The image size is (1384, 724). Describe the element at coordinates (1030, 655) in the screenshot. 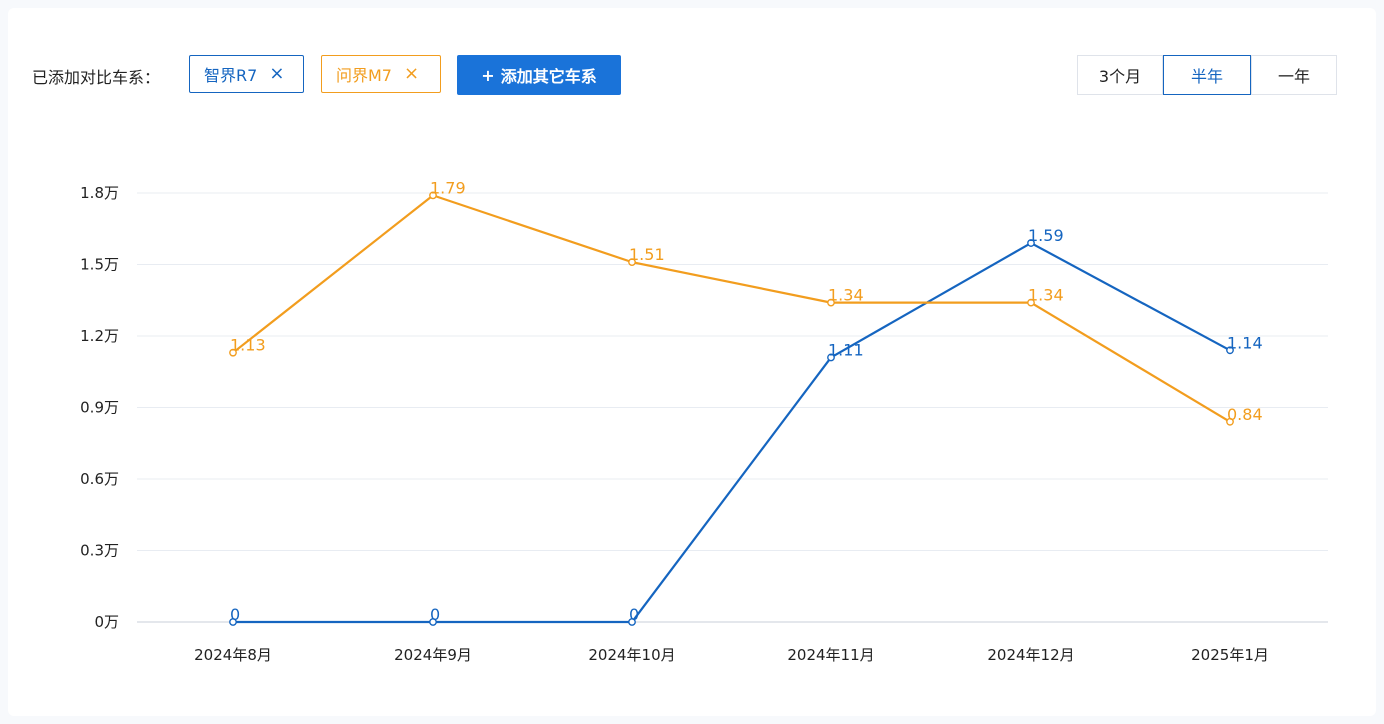

I see `x-tick-label: 2024年12月` at that location.